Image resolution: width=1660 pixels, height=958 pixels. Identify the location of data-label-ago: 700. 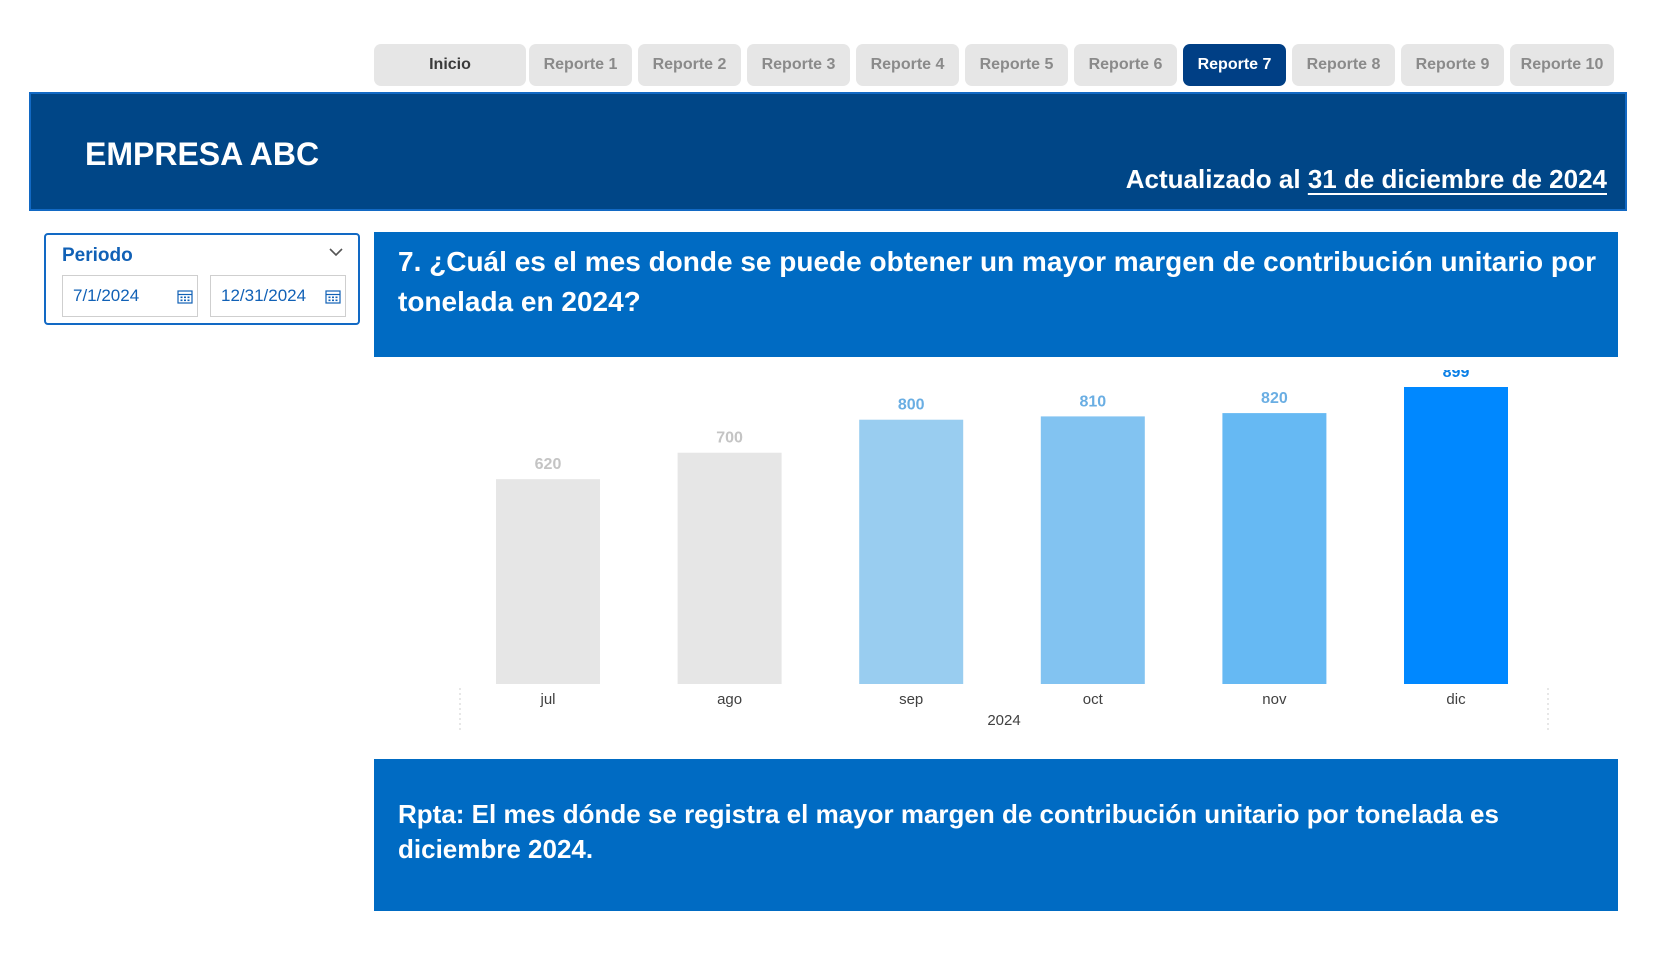
(729, 438).